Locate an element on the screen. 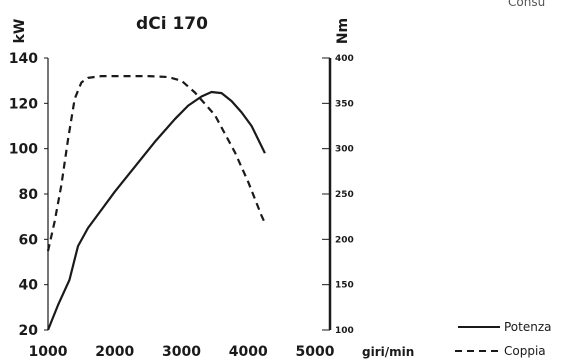 This screenshot has height=361, width=562. y-tick-label: 80 is located at coordinates (29, 195).